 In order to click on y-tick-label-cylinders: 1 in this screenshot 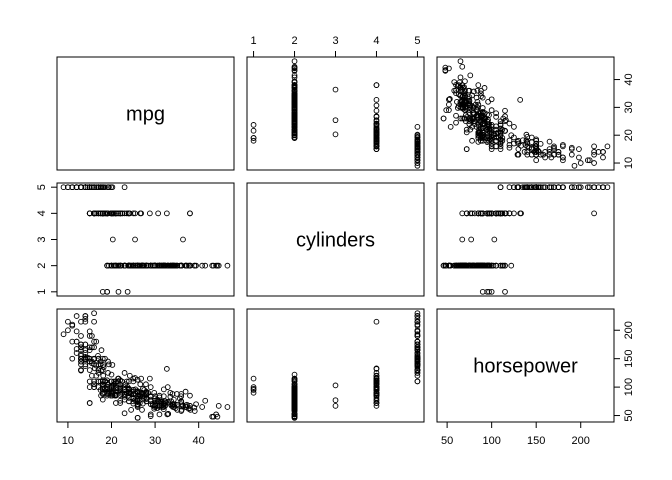, I will do `click(42, 292)`.